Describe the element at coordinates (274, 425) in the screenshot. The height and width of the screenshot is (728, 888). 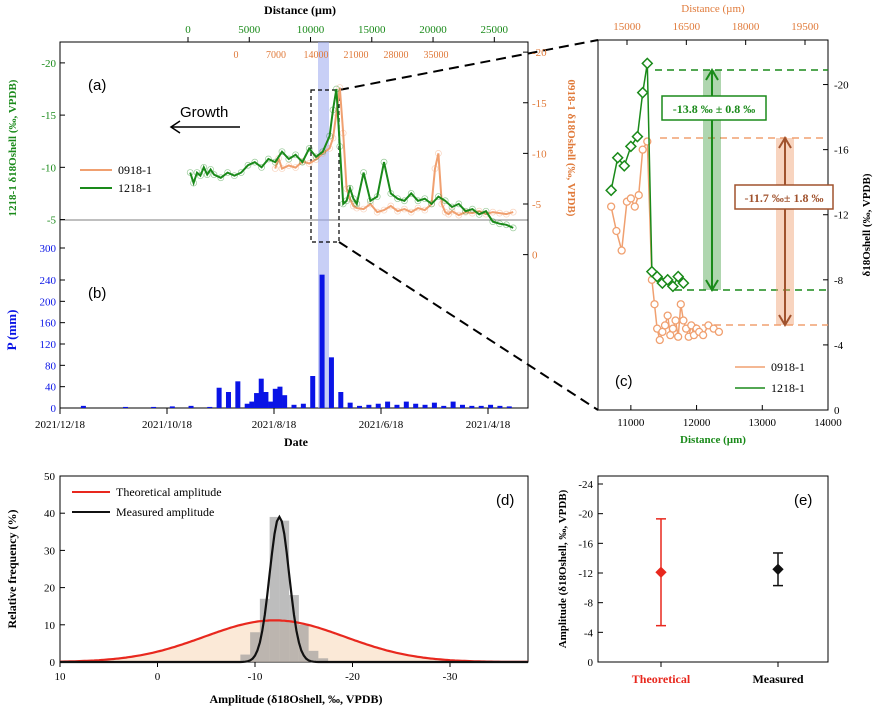
I see `date-tick-label: 2021/8/18` at that location.